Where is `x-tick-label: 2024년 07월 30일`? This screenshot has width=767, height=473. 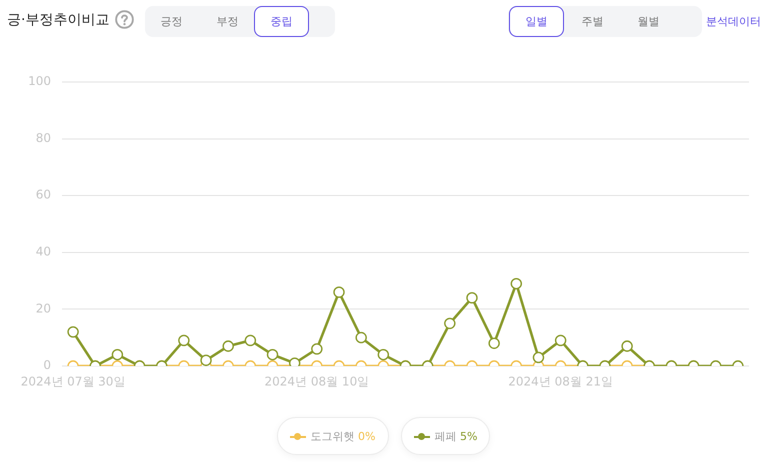
x-tick-label: 2024년 07월 30일 is located at coordinates (73, 381).